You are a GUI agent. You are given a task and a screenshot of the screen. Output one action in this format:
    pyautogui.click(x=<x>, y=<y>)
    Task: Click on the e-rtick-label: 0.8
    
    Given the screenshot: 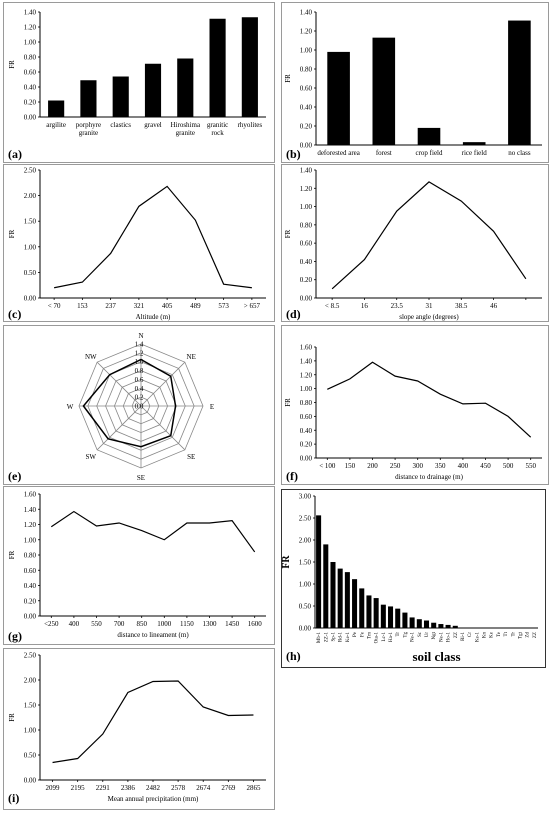 What is the action you would take?
    pyautogui.click(x=139, y=371)
    